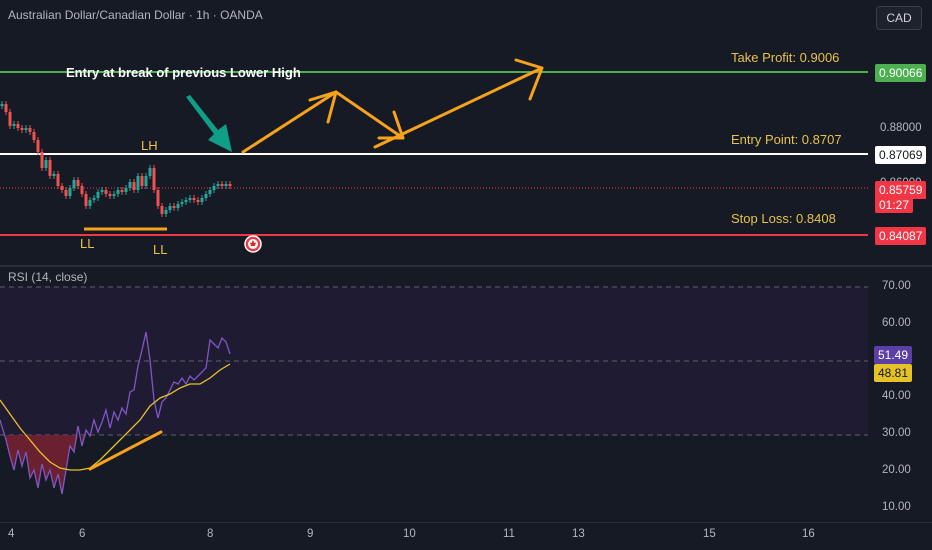 This screenshot has height=550, width=932. Describe the element at coordinates (509, 534) in the screenshot. I see `time-tick-11: 11` at that location.